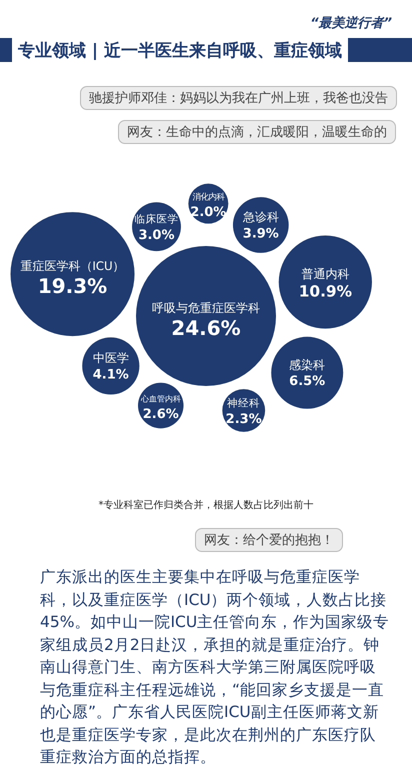  I want to click on category-label: 普通内科, so click(325, 274).